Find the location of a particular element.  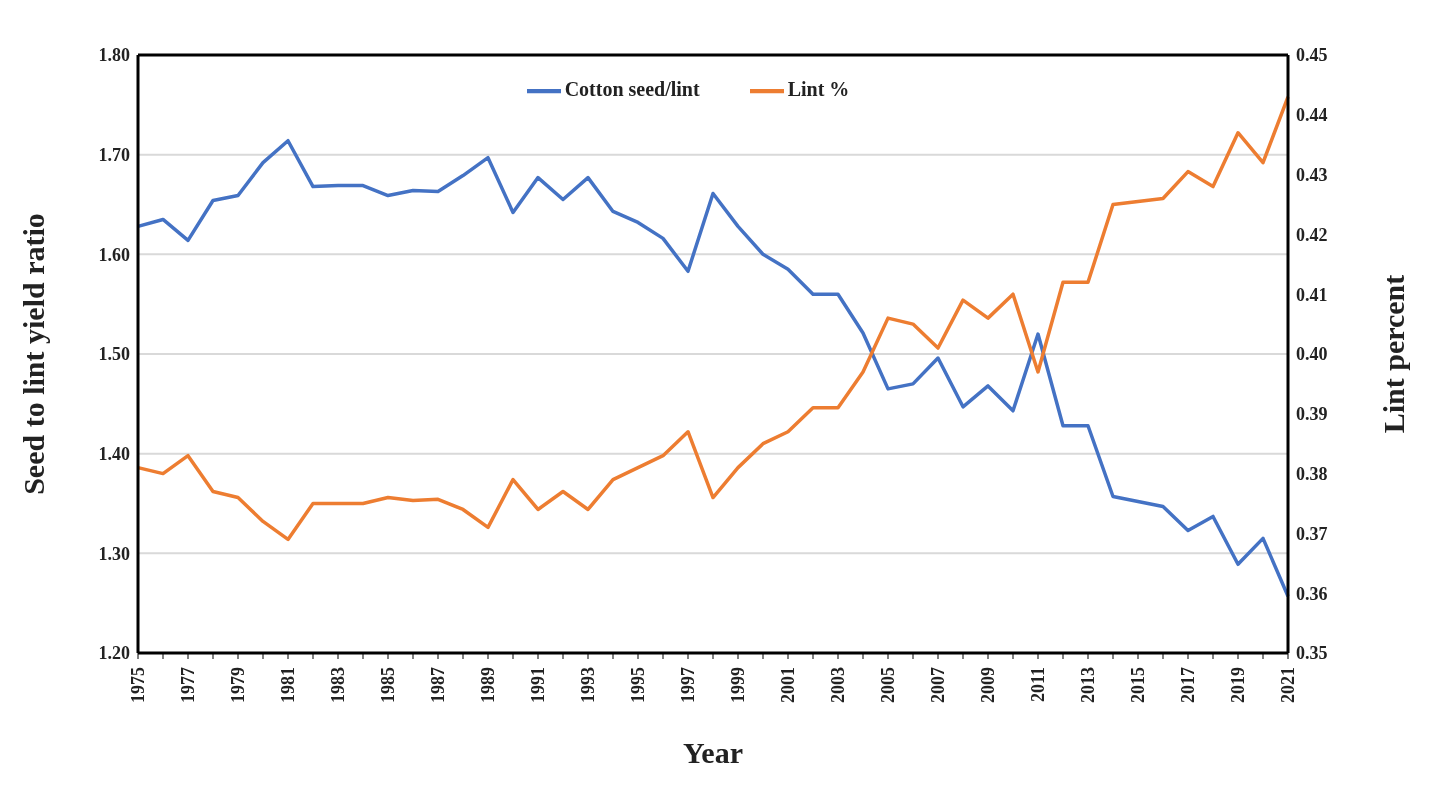

x-tick-label: 1983 is located at coordinates (338, 685).